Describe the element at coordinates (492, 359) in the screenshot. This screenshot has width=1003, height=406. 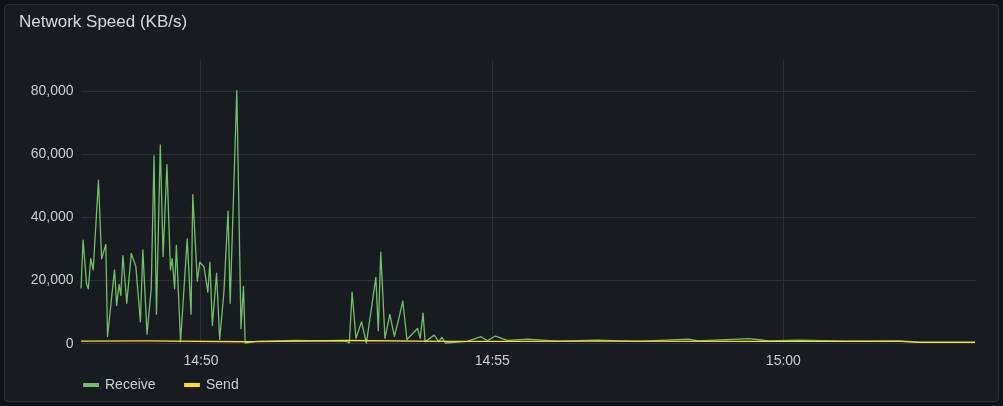
I see `x-tick-label: 14:55` at that location.